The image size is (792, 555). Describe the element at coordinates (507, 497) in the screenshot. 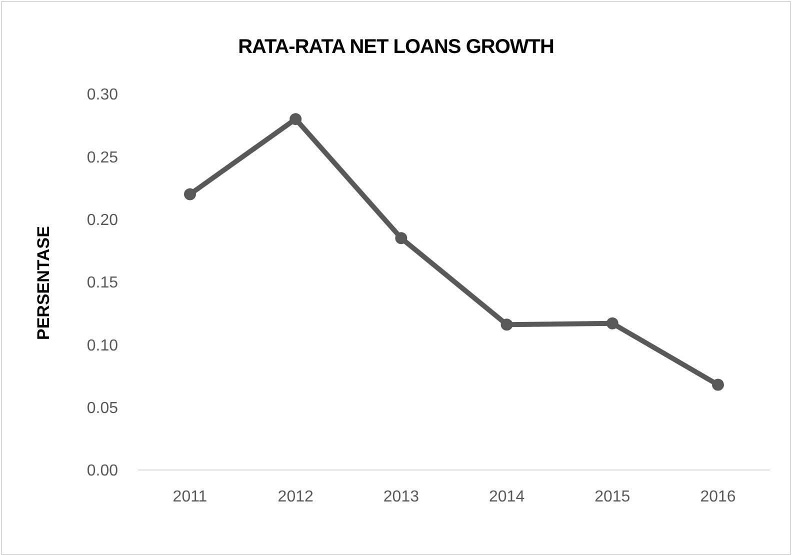

I see `x-tick-label: 2014` at that location.